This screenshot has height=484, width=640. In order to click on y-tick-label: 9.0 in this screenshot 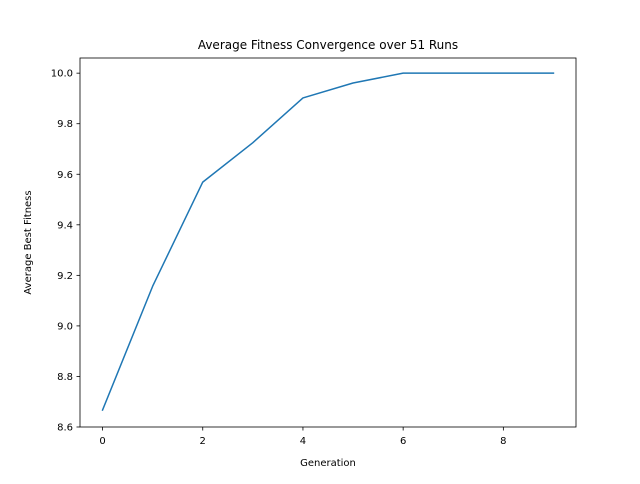, I will do `click(65, 326)`.